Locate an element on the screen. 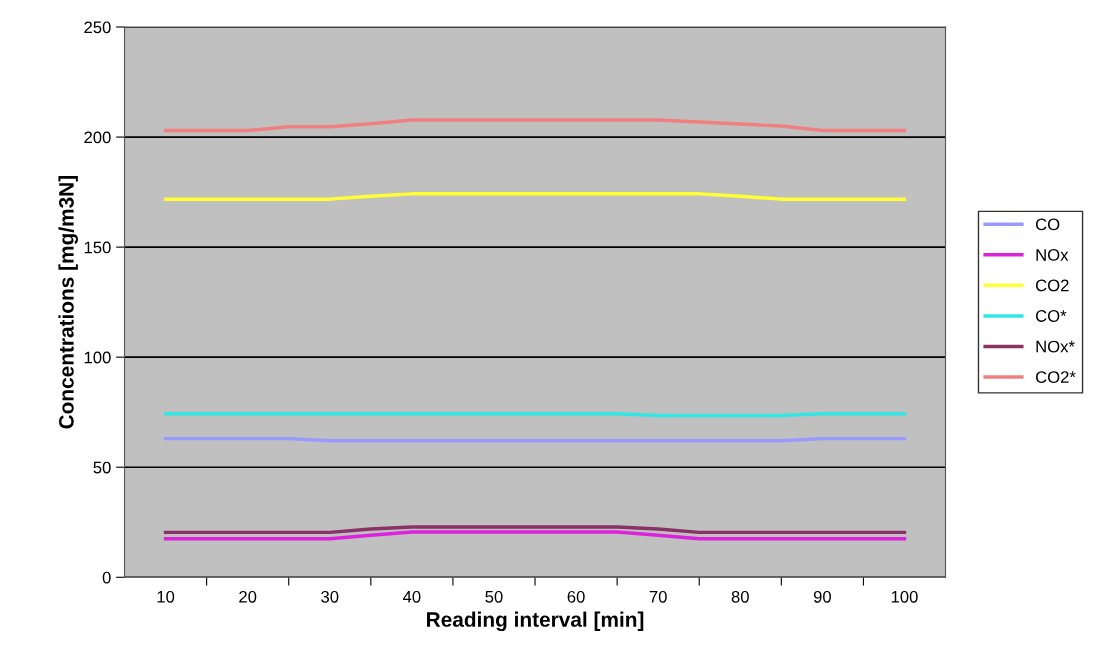 Image resolution: width=1102 pixels, height=659 pixels. y-tick-label: 100 is located at coordinates (97, 357).